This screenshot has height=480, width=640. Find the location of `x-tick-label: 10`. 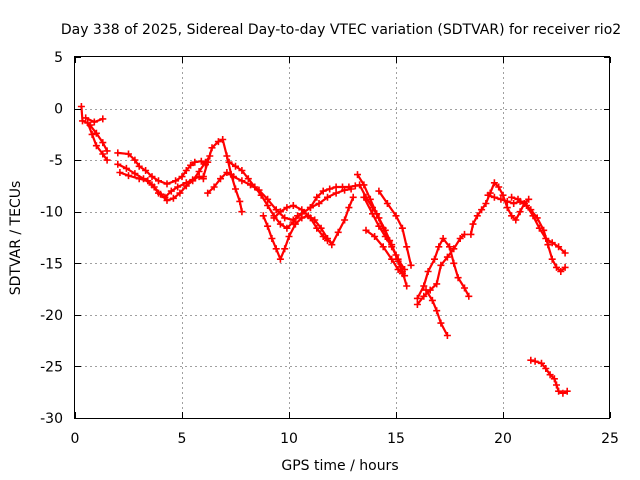

x-tick-label: 10 is located at coordinates (289, 439).